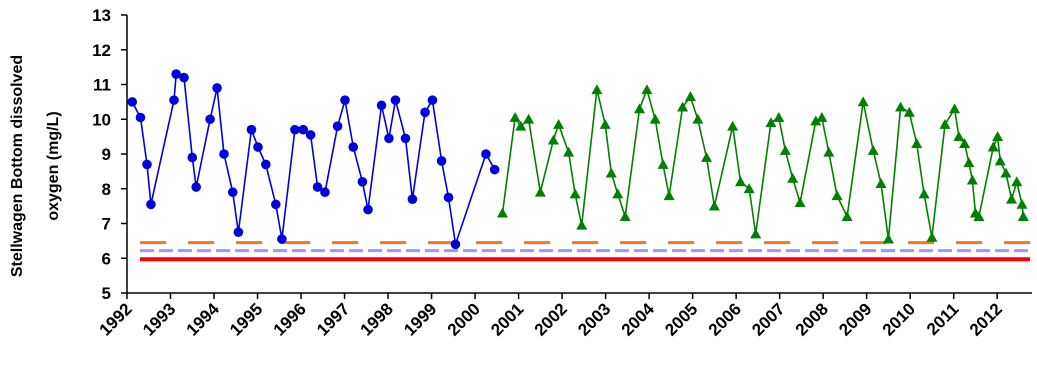  I want to click on x-tick-label-2011: 2011, so click(943, 319).